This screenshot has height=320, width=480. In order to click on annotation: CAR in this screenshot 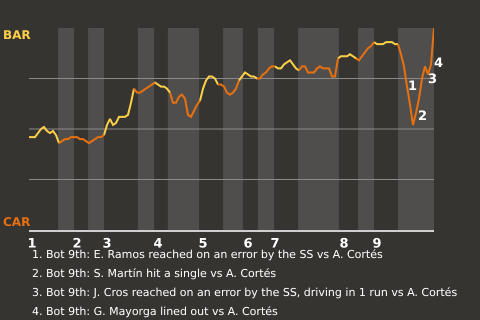, I will do `click(16, 222)`.